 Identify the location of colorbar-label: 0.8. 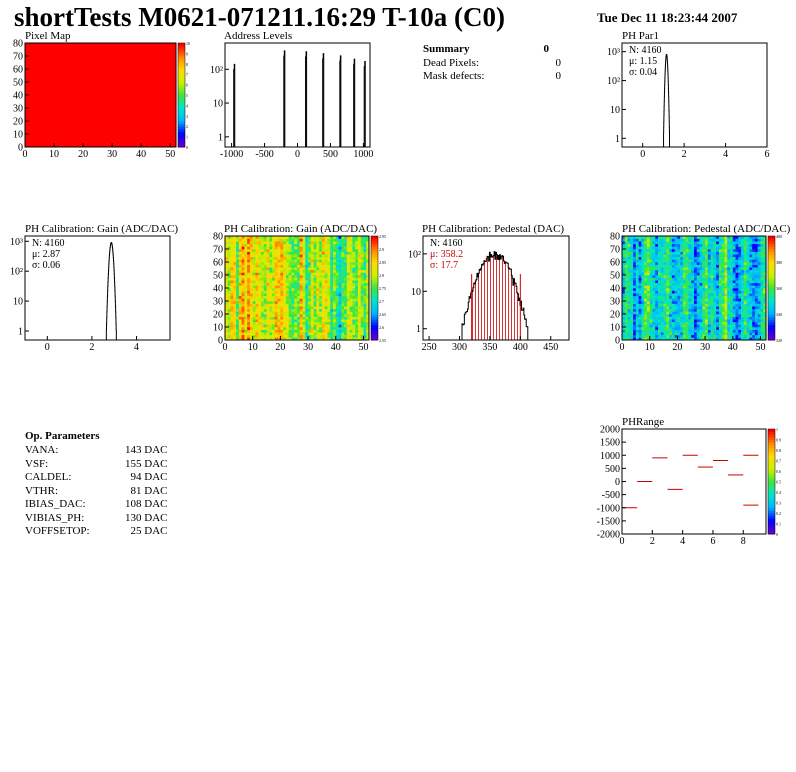
(778, 450).